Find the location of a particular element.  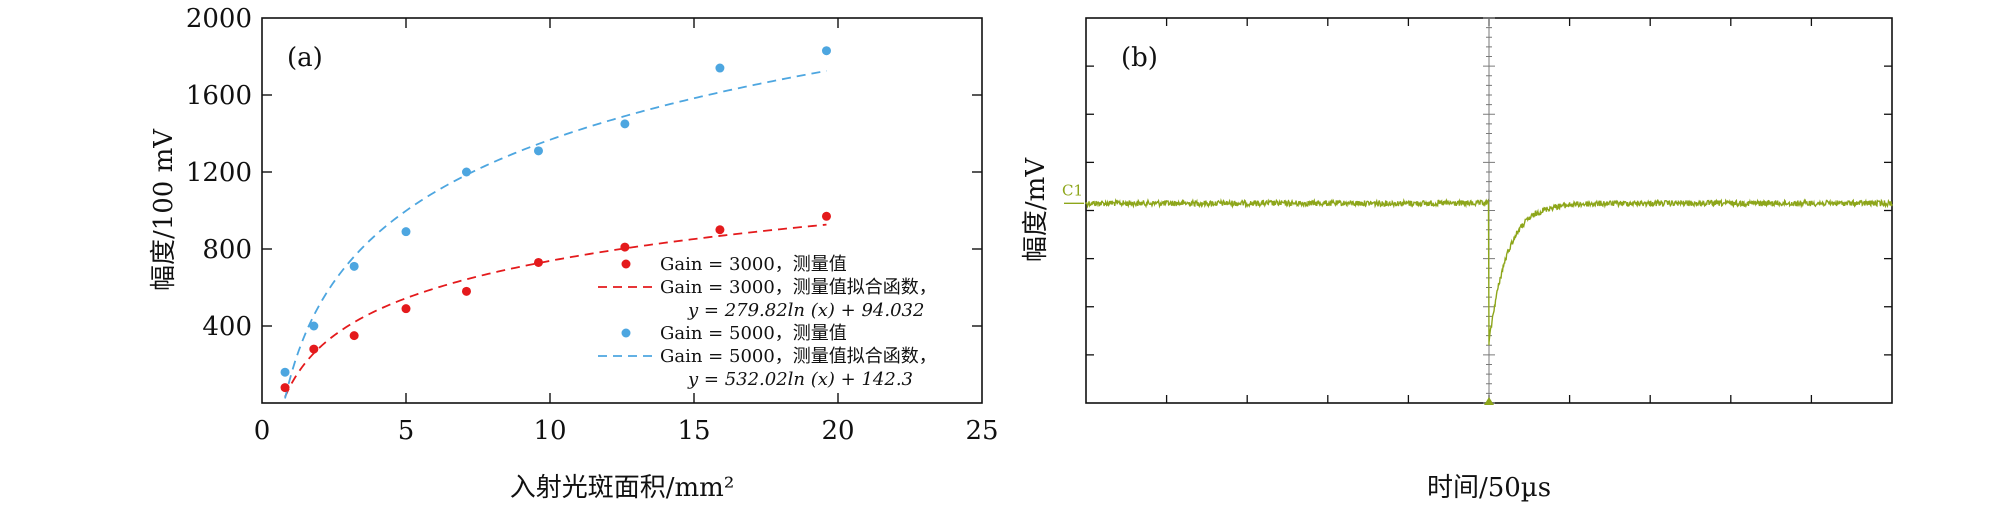

legend-entry: Gain = 5000，测量值 is located at coordinates (753, 333).